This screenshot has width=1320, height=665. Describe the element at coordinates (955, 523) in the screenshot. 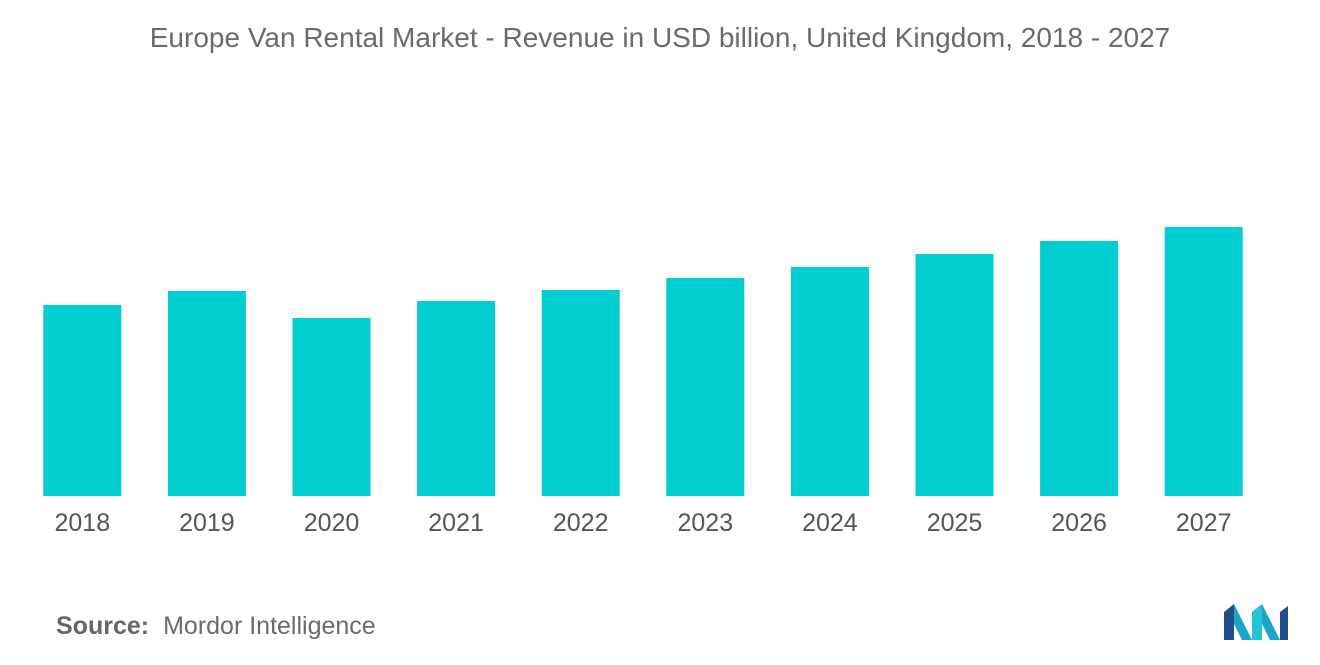

I see `x-tick-label-2025: 2025` at that location.